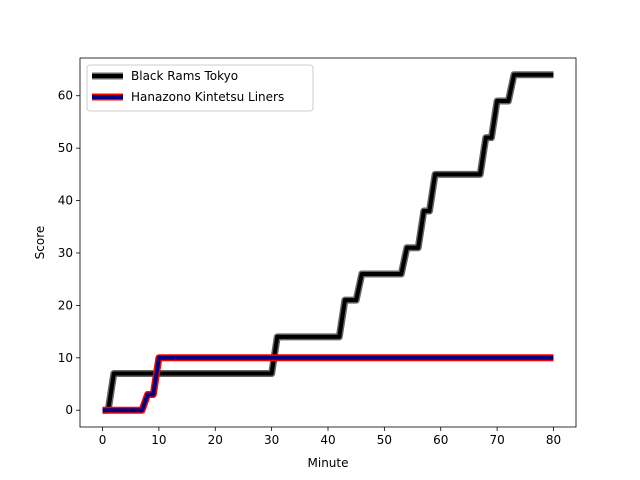 This screenshot has width=640, height=480. I want to click on x-axis-ticks: 0 10 20 30 40 50 60 70 80, so click(330, 437).